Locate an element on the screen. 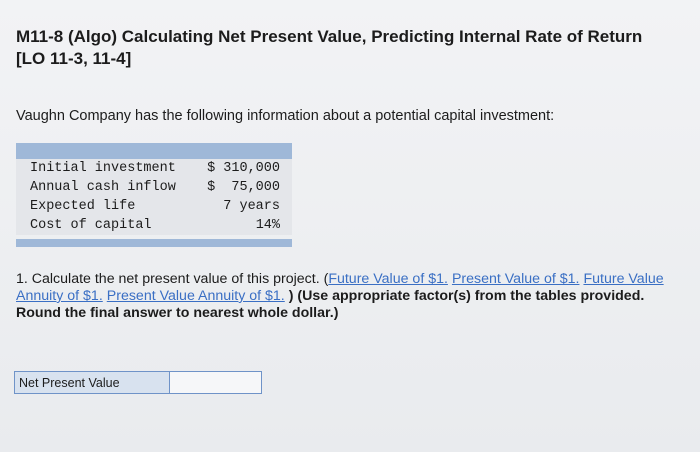  row-label: Initial investment is located at coordinates (103, 168).